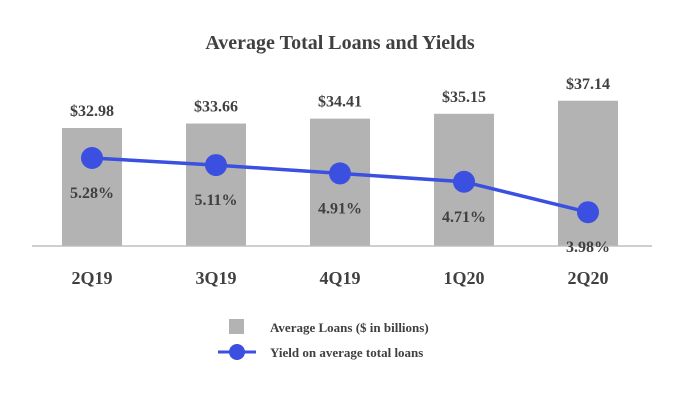 The width and height of the screenshot is (680, 400). I want to click on bar-value-label: $37.14, so click(588, 84).